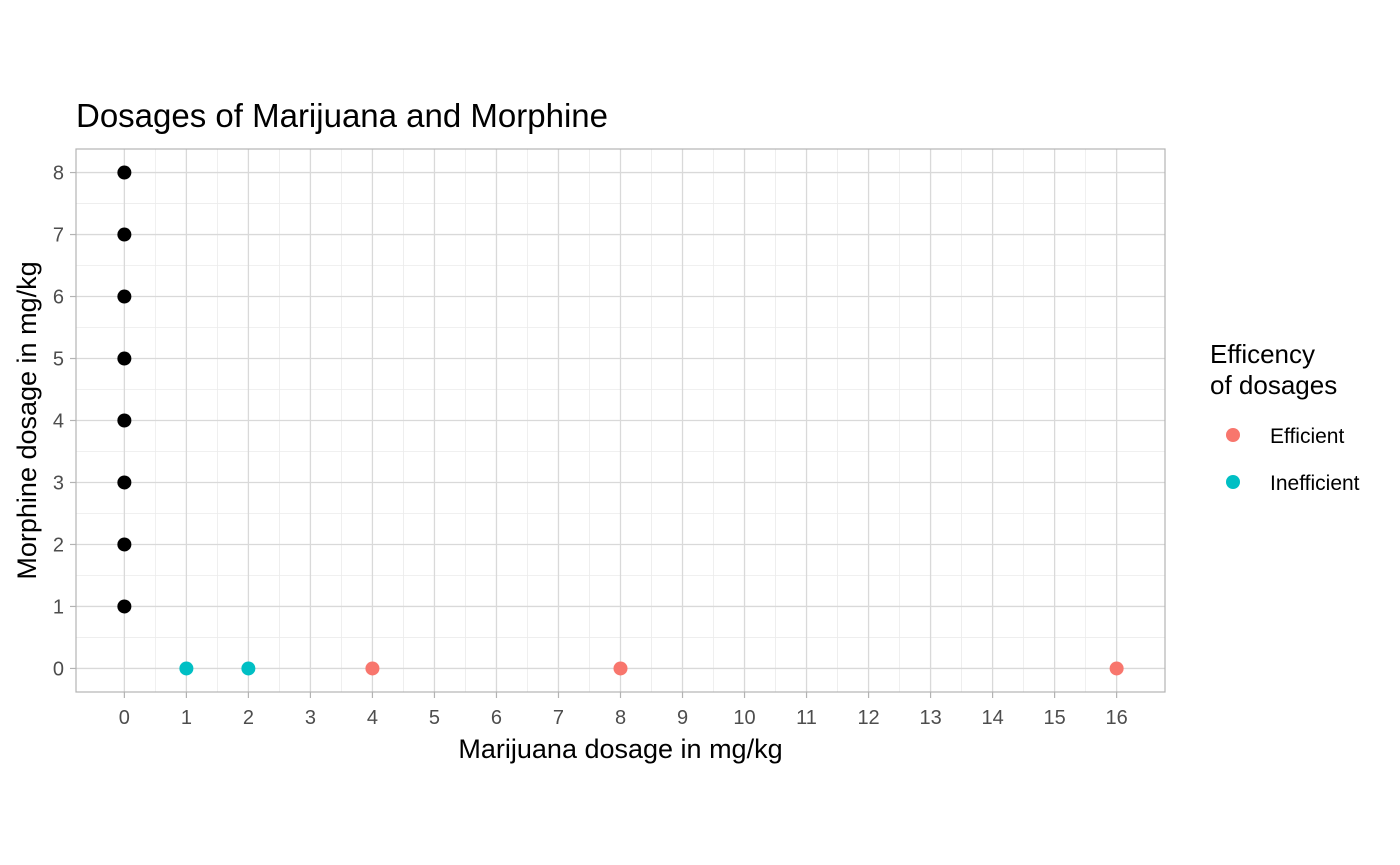 This screenshot has height=865, width=1400. I want to click on x-tick-label: 14, so click(992, 718).